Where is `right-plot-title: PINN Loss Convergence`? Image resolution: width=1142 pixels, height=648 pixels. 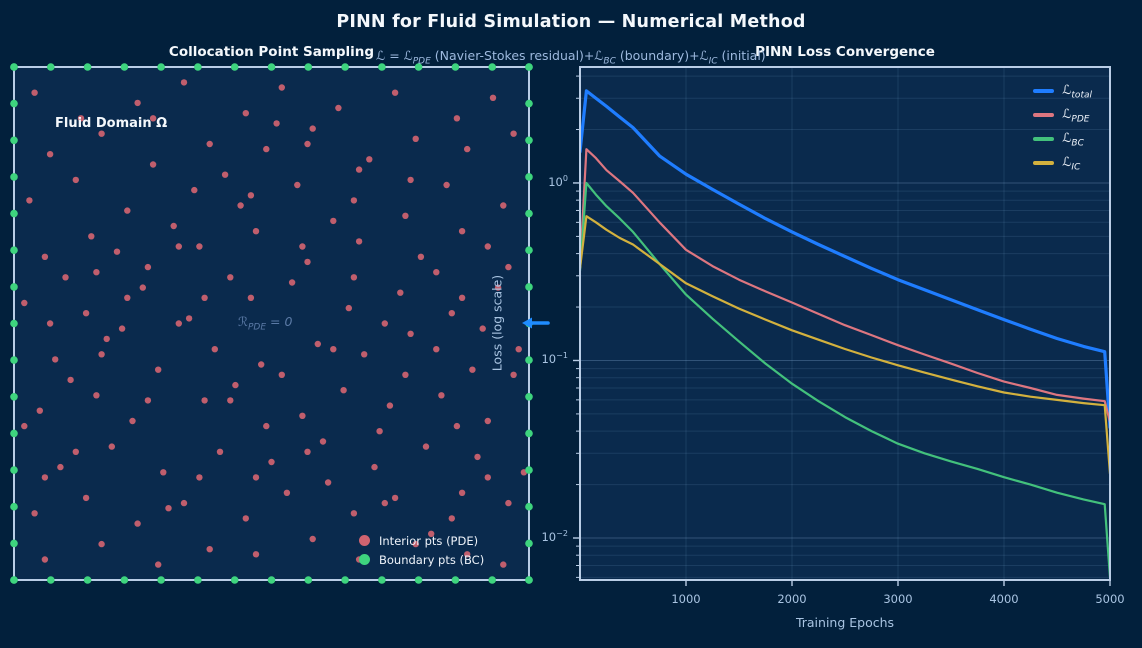 right-plot-title: PINN Loss Convergence is located at coordinates (845, 52).